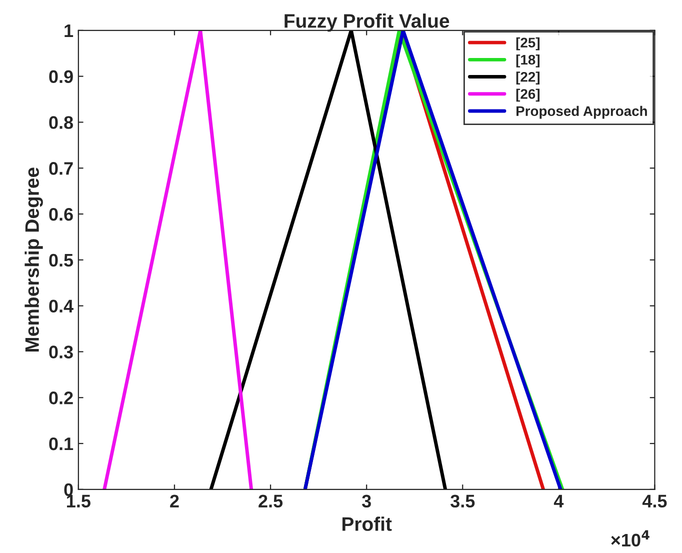  I want to click on legend-label: Proposed Approach, so click(581, 112).